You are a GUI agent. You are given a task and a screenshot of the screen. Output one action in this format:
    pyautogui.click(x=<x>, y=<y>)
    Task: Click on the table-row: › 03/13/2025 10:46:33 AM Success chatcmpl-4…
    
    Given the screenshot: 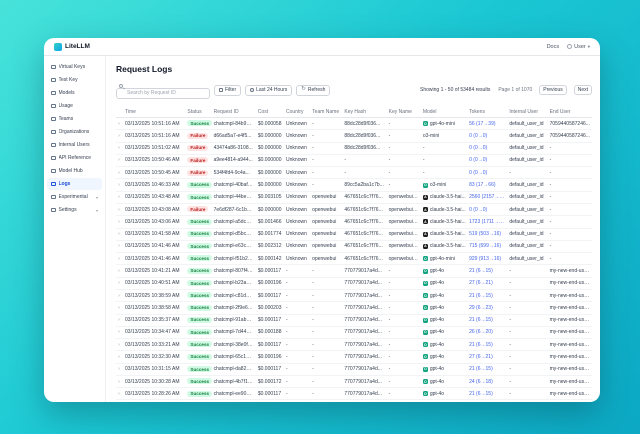 What is the action you would take?
    pyautogui.click(x=354, y=185)
    